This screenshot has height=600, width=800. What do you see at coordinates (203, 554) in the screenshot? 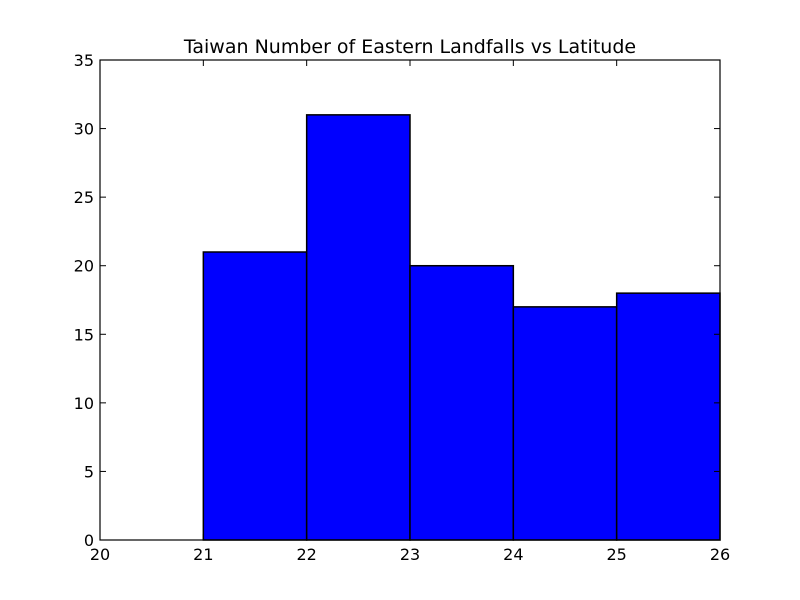
I see `x-tick-label: 21` at bounding box center [203, 554].